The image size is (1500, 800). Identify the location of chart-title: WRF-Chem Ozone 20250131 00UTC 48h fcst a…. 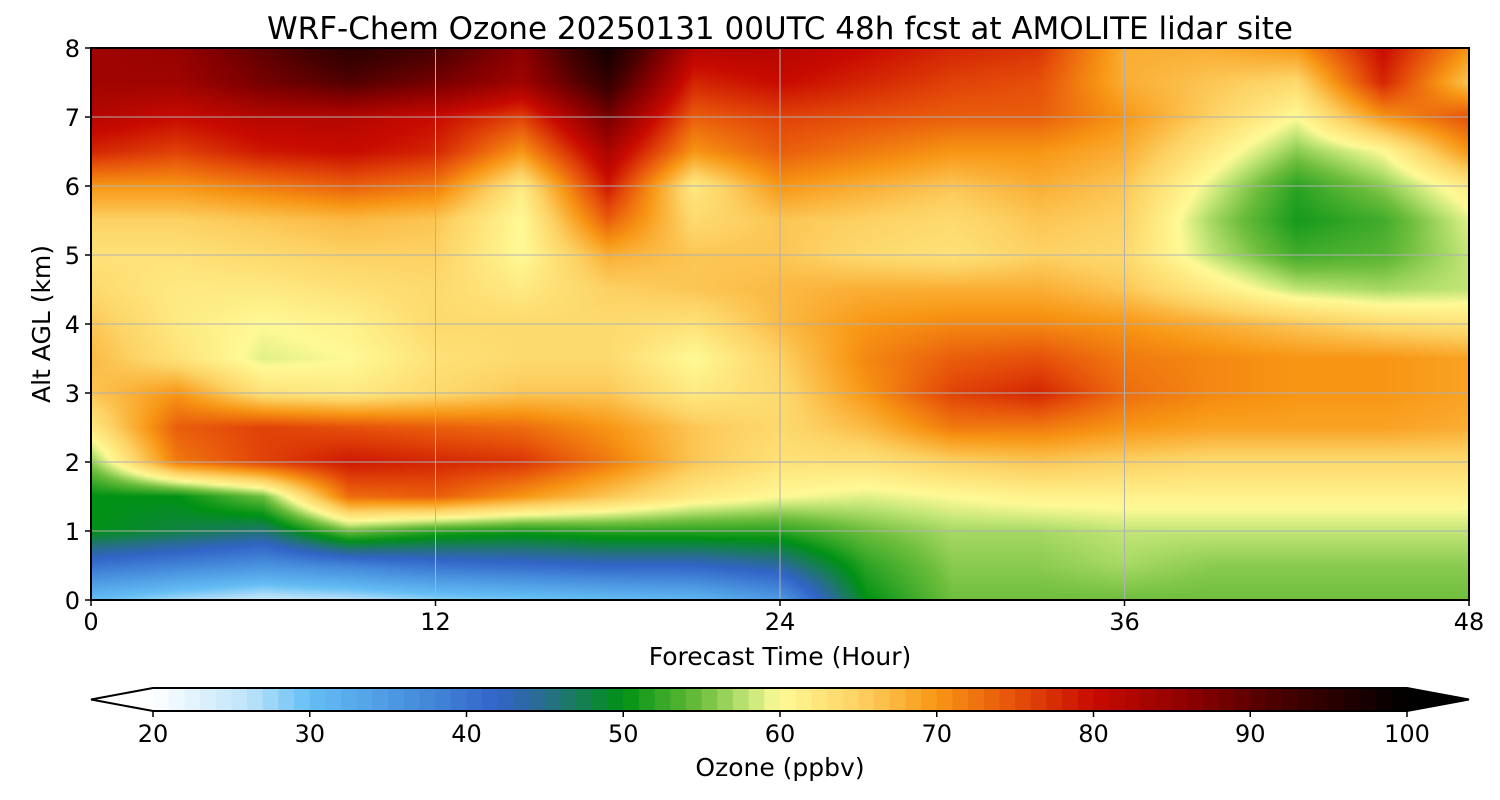
(780, 29).